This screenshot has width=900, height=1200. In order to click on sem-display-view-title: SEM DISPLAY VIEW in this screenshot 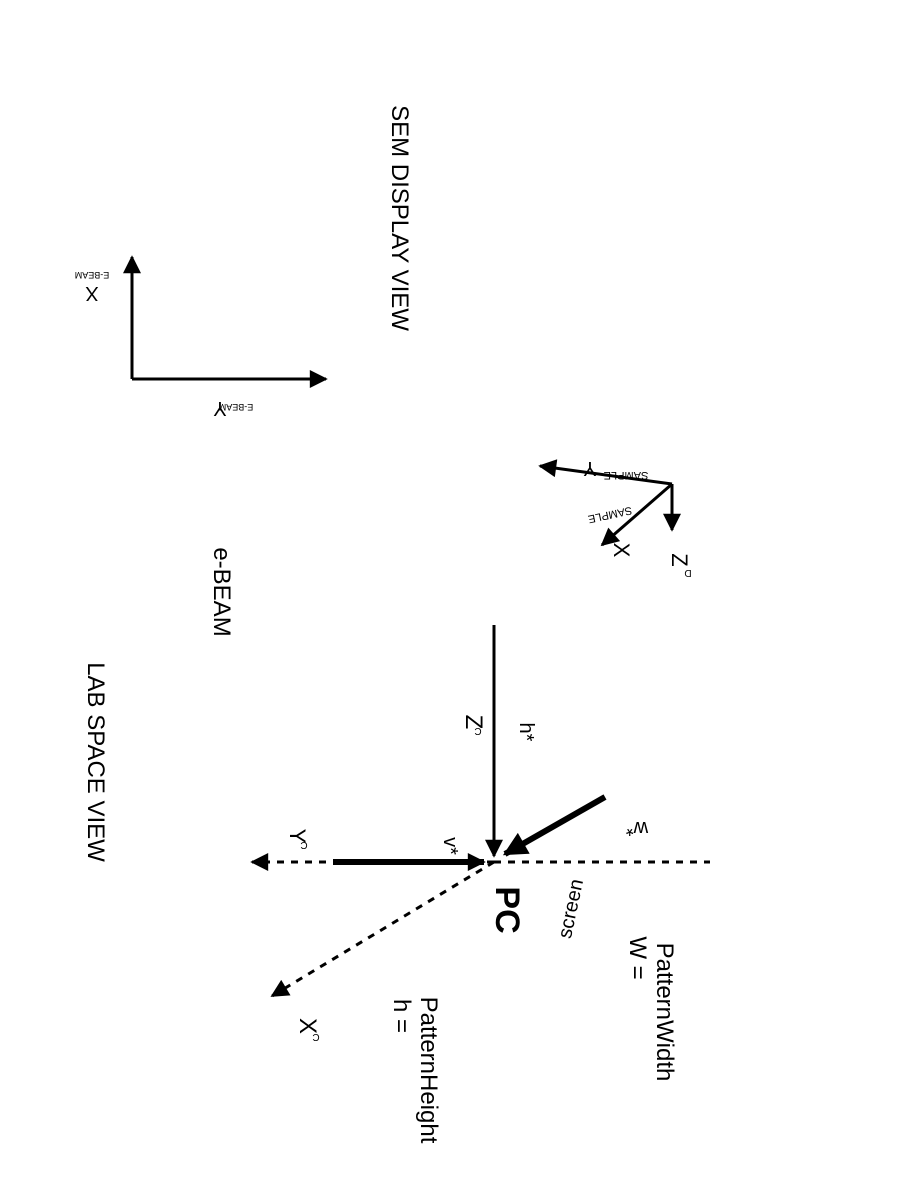, I will do `click(399, 218)`.